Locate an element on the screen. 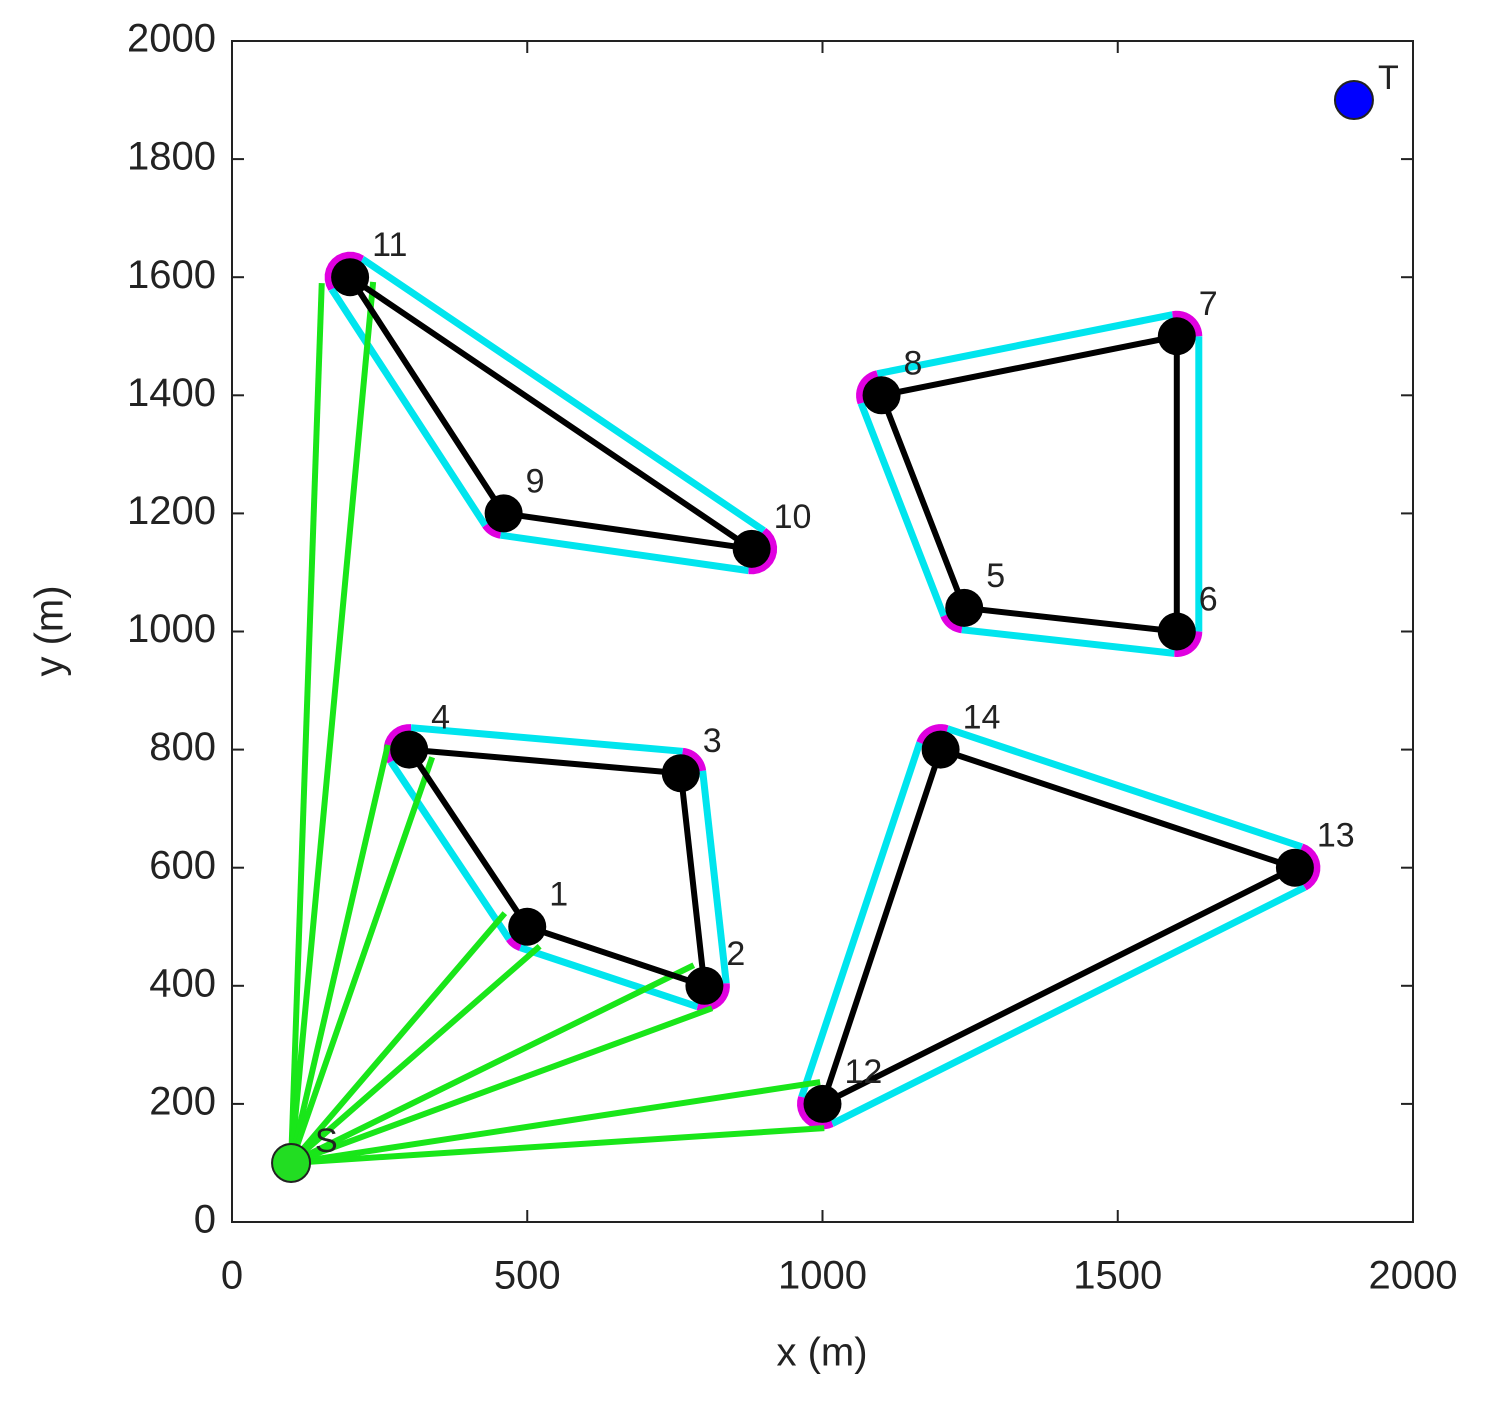  node-label: 14 is located at coordinates (982, 718).